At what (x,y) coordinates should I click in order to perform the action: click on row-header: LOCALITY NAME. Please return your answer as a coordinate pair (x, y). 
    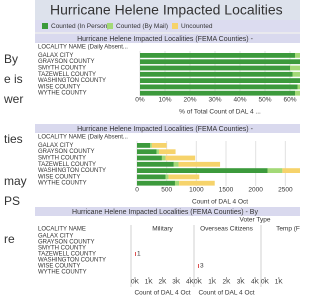
    Looking at the image, I should click on (62, 230).